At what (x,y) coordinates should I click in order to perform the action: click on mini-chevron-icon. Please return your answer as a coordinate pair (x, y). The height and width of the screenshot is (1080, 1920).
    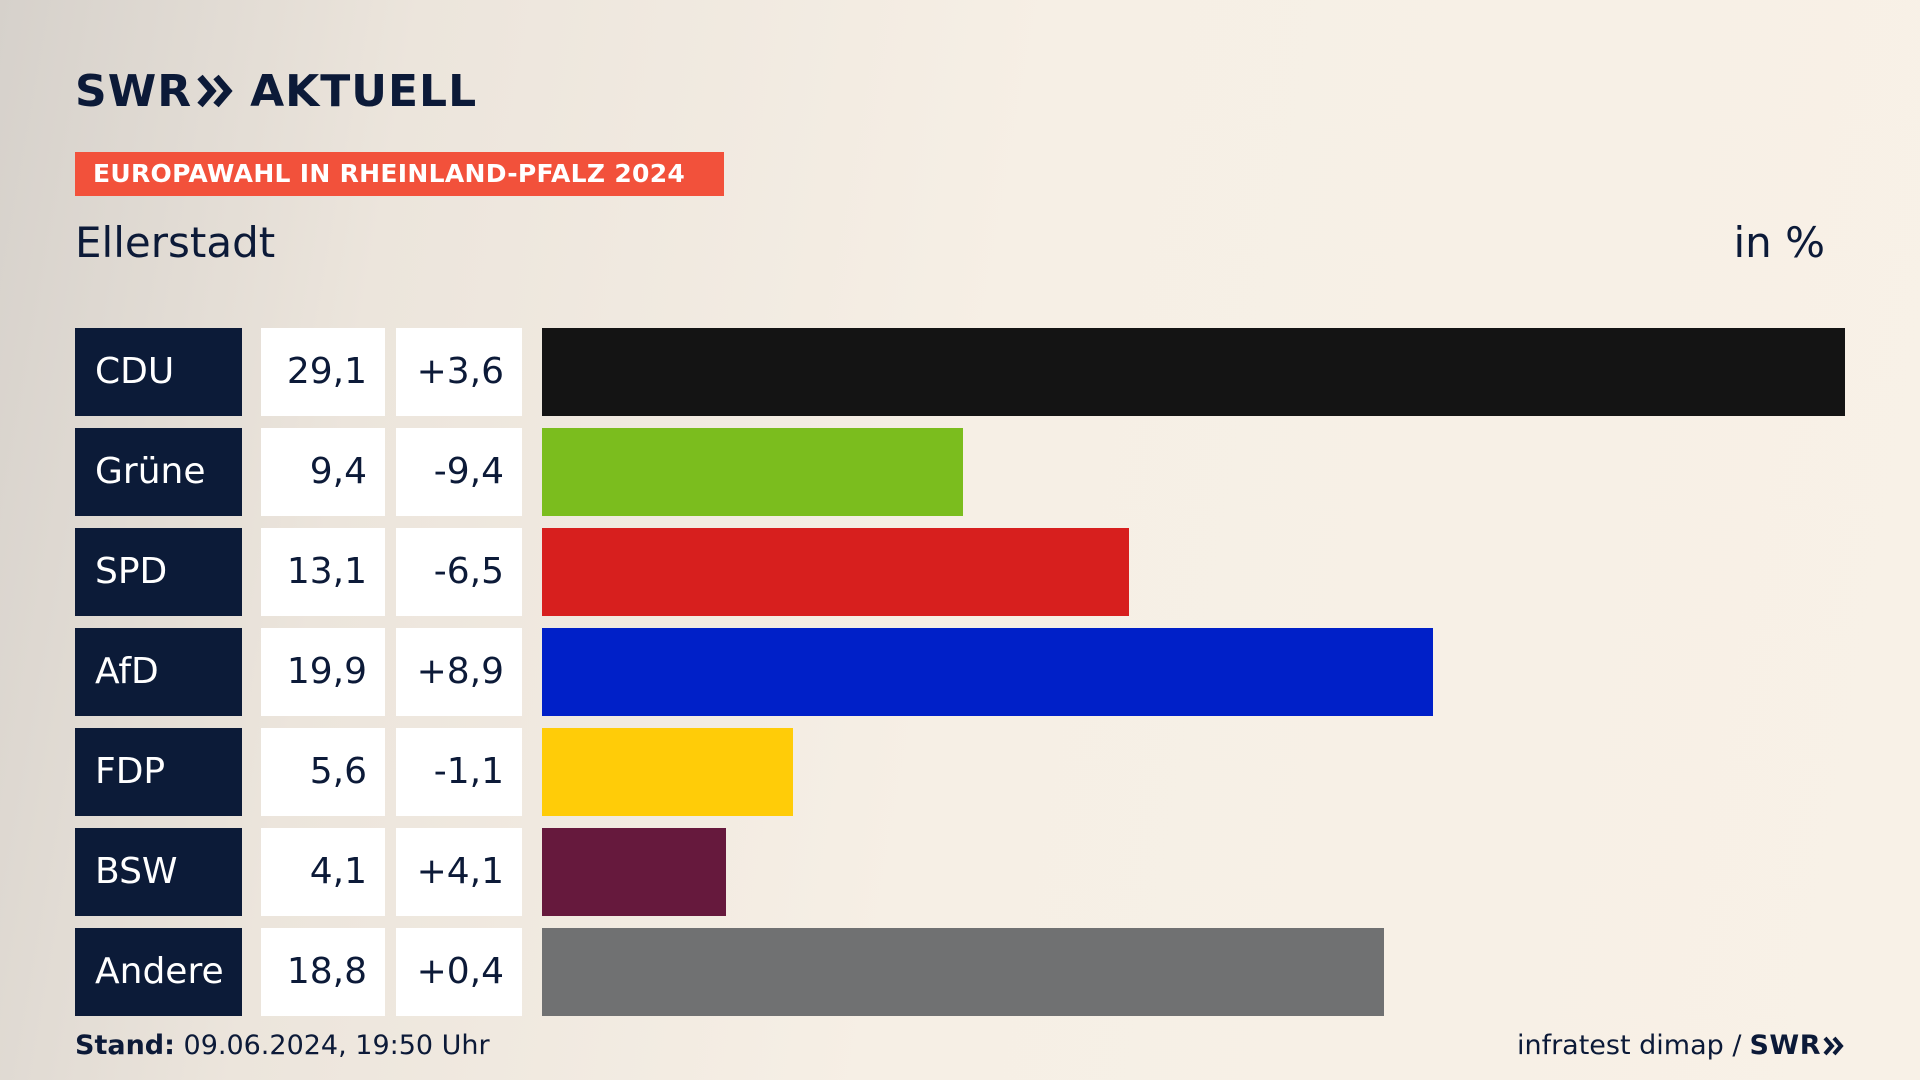
    Looking at the image, I should click on (1833, 1045).